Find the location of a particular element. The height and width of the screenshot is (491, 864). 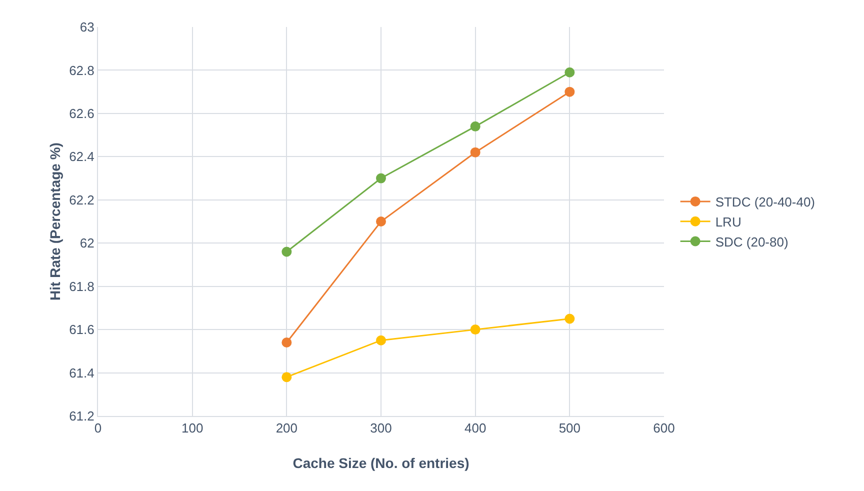

x-tick-label: 300 is located at coordinates (381, 428).